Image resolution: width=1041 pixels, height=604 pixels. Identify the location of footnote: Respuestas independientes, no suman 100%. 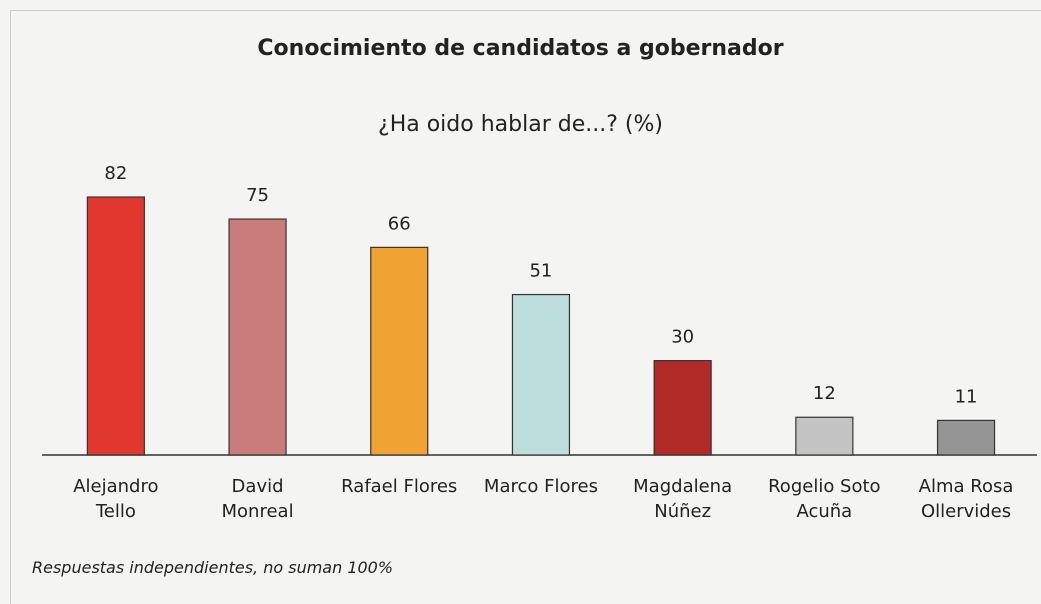
(213, 567).